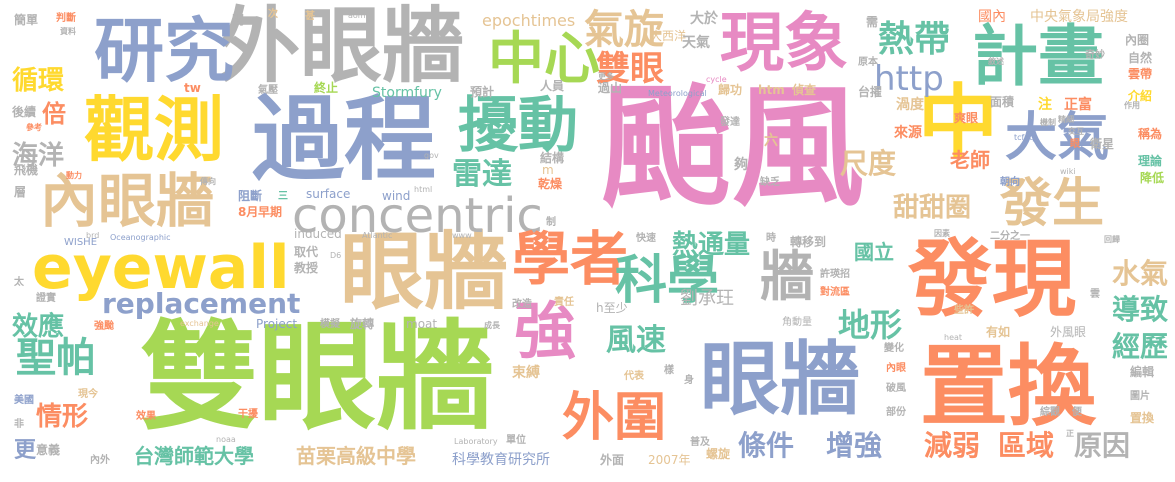 This screenshot has height=482, width=1175. I want to click on word: 熱通量, so click(711, 245).